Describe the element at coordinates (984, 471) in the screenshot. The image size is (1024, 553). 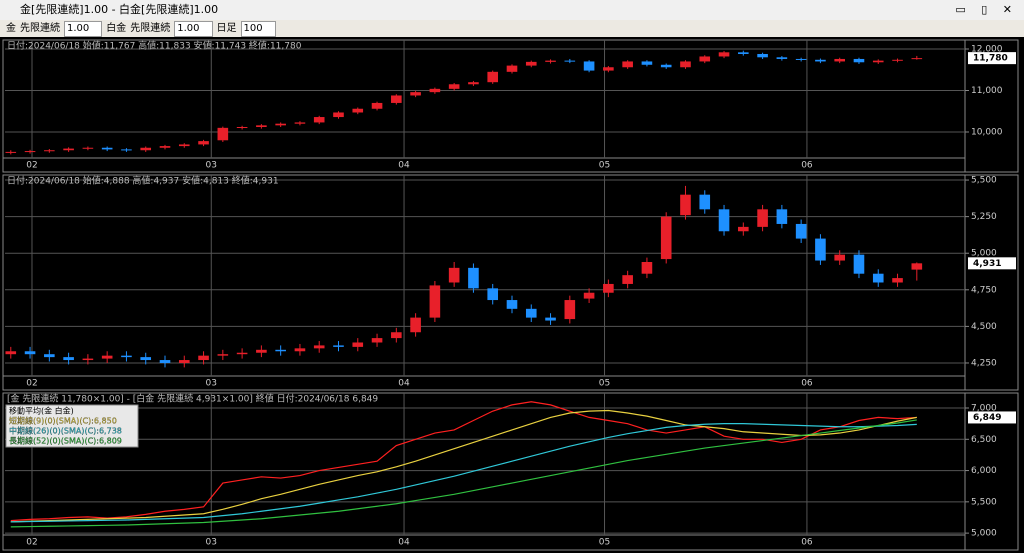
I see `y-tick-label: 6,000` at that location.